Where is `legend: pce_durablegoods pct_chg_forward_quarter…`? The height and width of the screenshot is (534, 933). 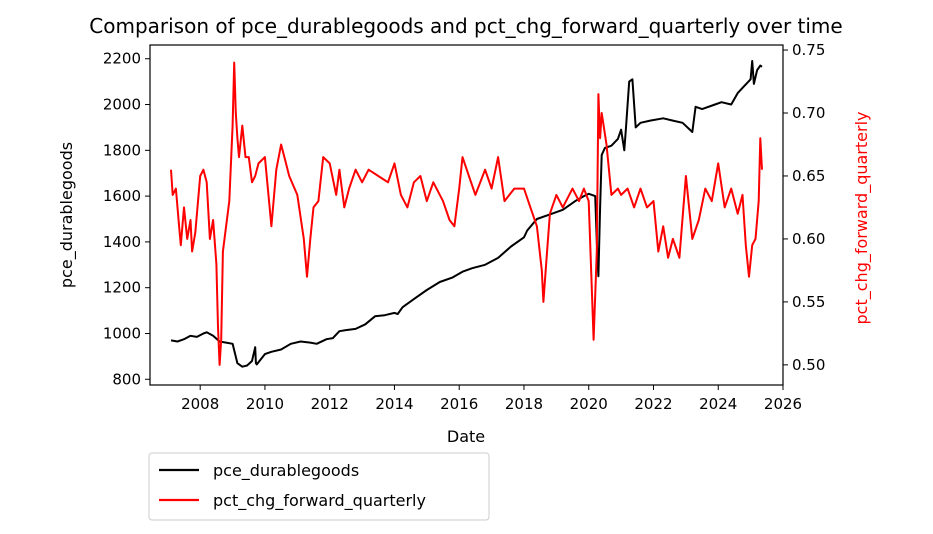
legend: pce_durablegoods pct_chg_forward_quarter… is located at coordinates (319, 486).